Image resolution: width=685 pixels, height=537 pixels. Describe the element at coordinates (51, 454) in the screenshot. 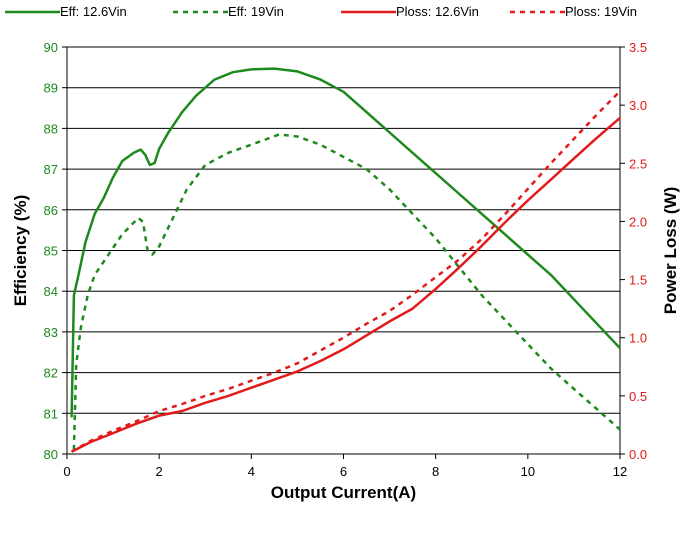

I see `y-left-tick-label: 80` at that location.